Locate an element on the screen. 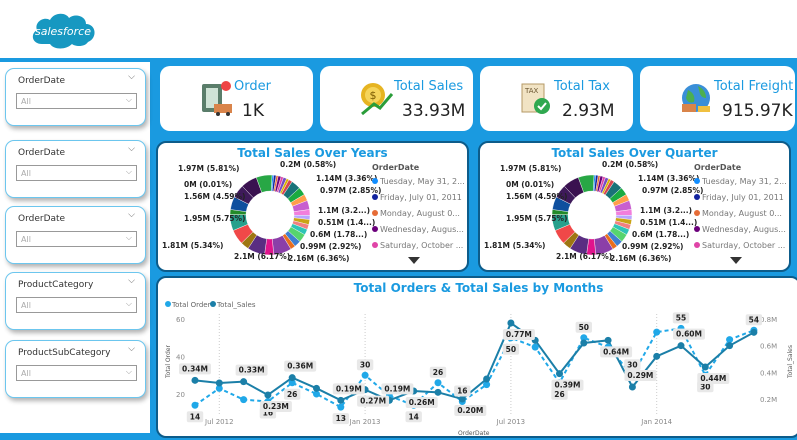  slicer-productcategory: ProductCategory ⌵ All ⌵ is located at coordinates (75, 301).